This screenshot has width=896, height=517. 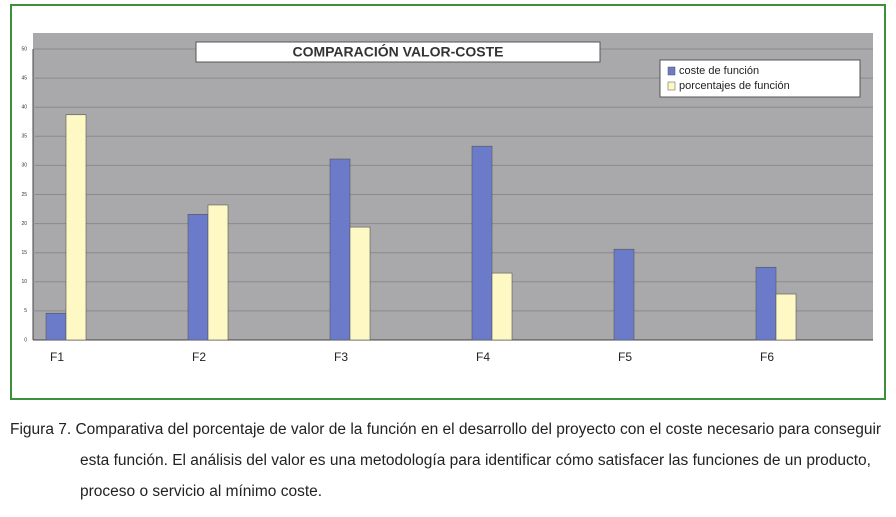 What do you see at coordinates (24, 166) in the screenshot?
I see `y-tick-label: 30` at bounding box center [24, 166].